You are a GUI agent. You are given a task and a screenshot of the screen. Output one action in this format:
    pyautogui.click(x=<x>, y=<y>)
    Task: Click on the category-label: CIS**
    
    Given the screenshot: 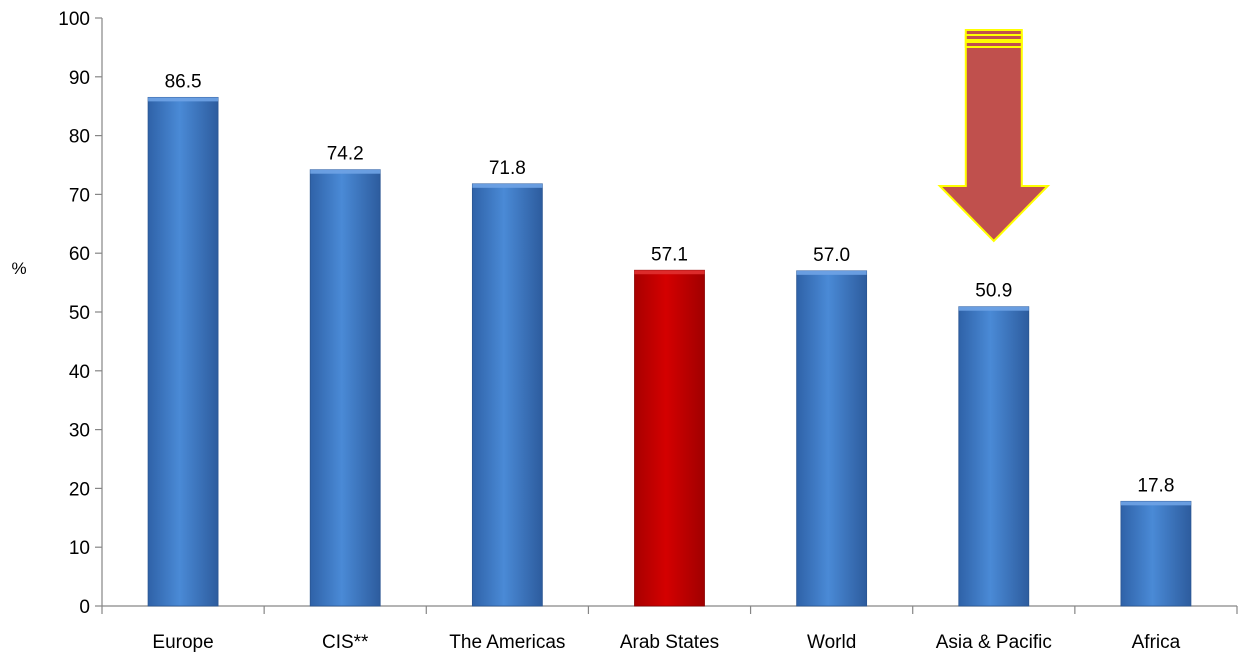 What is the action you would take?
    pyautogui.click(x=345, y=642)
    